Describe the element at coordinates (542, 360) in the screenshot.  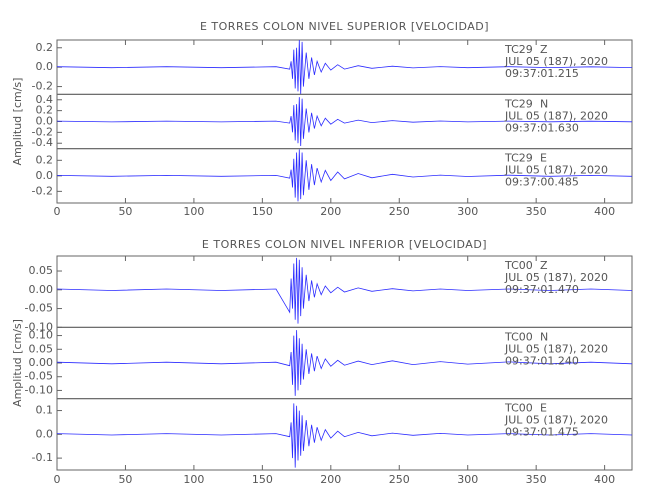
I see `time: 09:37:01.240` at that location.